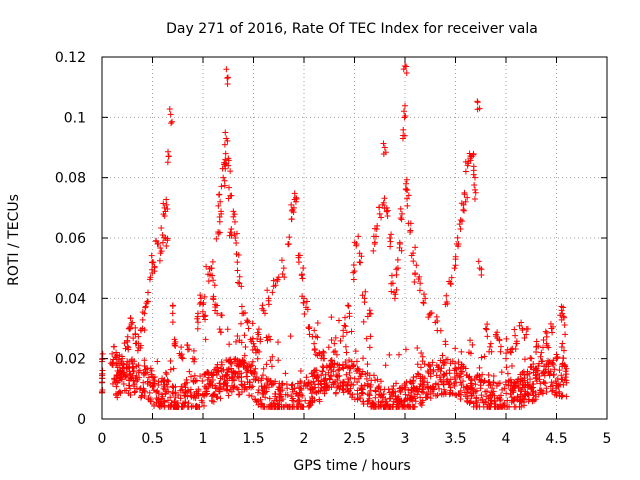 This screenshot has width=640, height=480. Describe the element at coordinates (81, 420) in the screenshot. I see `y-tick-label: 0` at that location.